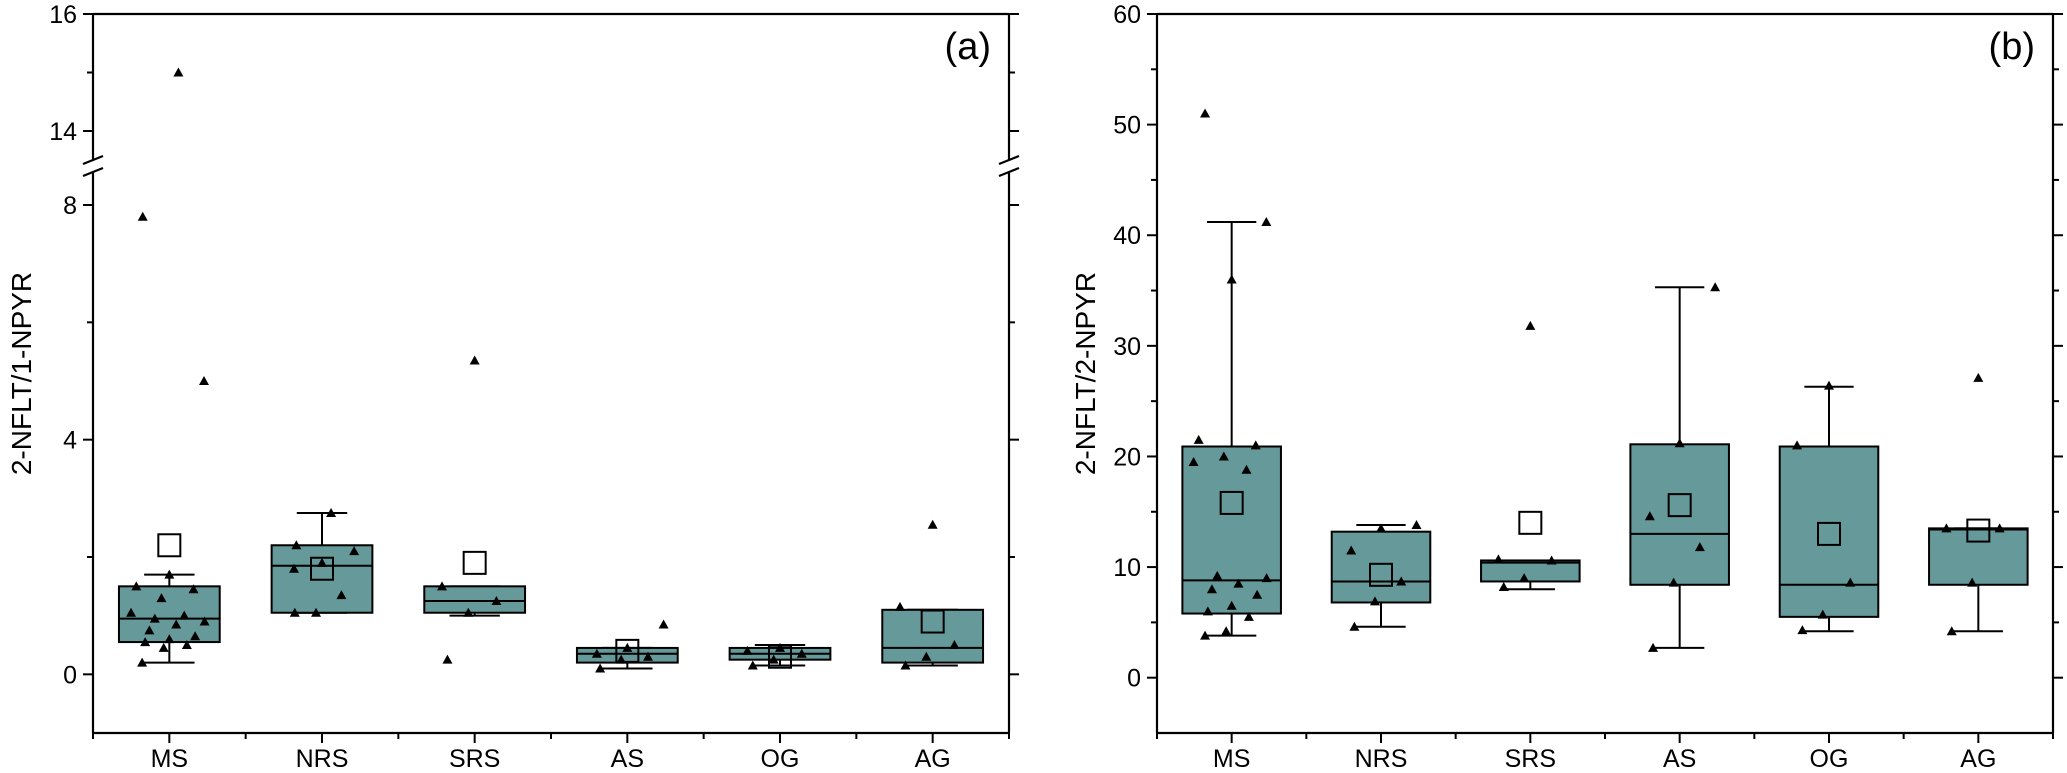 Image resolution: width=2067 pixels, height=773 pixels. What do you see at coordinates (1127, 347) in the screenshot?
I see `y-tick-label: 30` at bounding box center [1127, 347].